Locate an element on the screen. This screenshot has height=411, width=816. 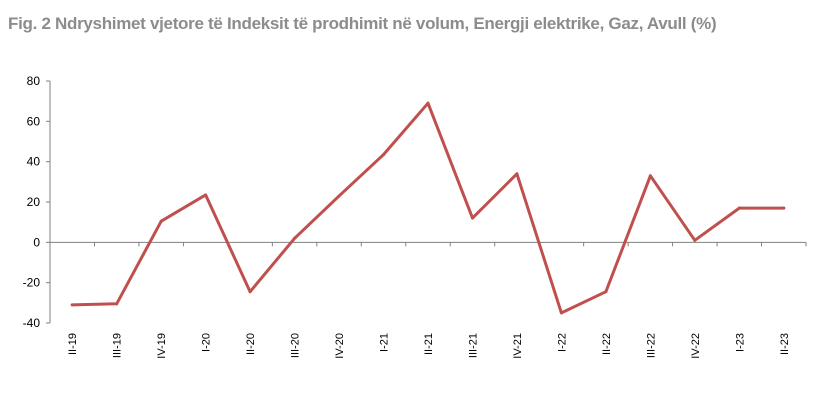
y-tick-label: 40 is located at coordinates (34, 162).